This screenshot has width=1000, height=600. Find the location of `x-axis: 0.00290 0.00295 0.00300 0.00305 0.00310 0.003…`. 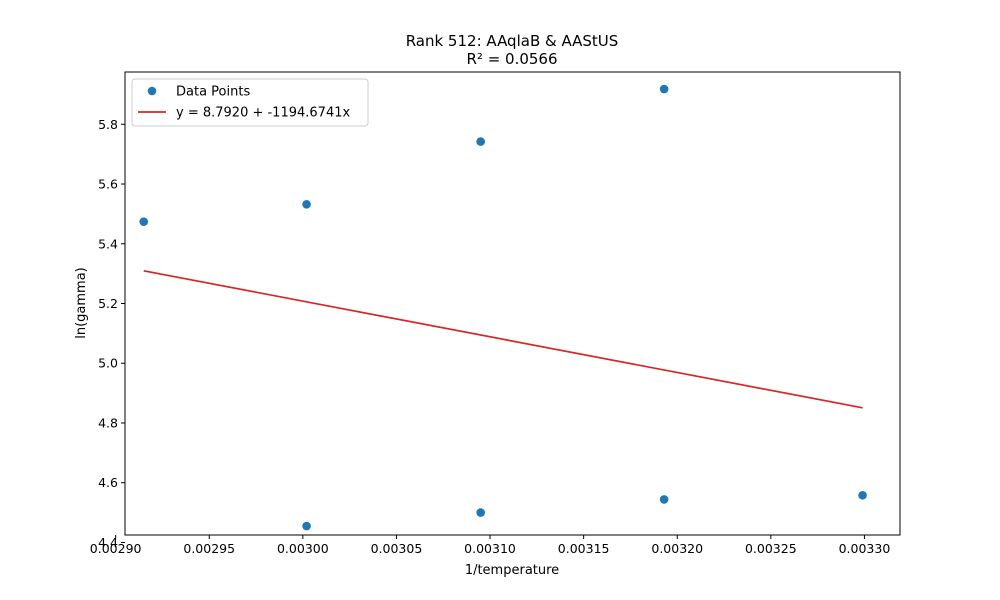

x-axis: 0.00290 0.00295 0.00300 0.00305 0.00310 0.003… is located at coordinates (490, 545).